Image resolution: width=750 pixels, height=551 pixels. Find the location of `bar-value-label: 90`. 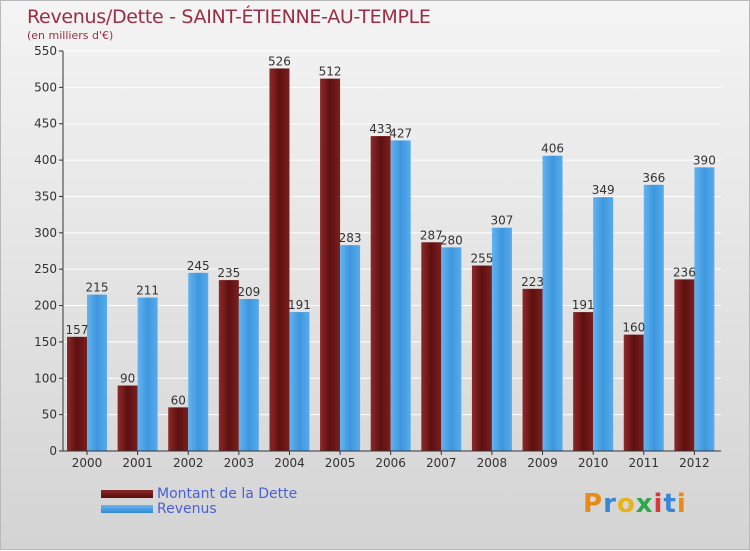

bar-value-label: 90 is located at coordinates (127, 379).